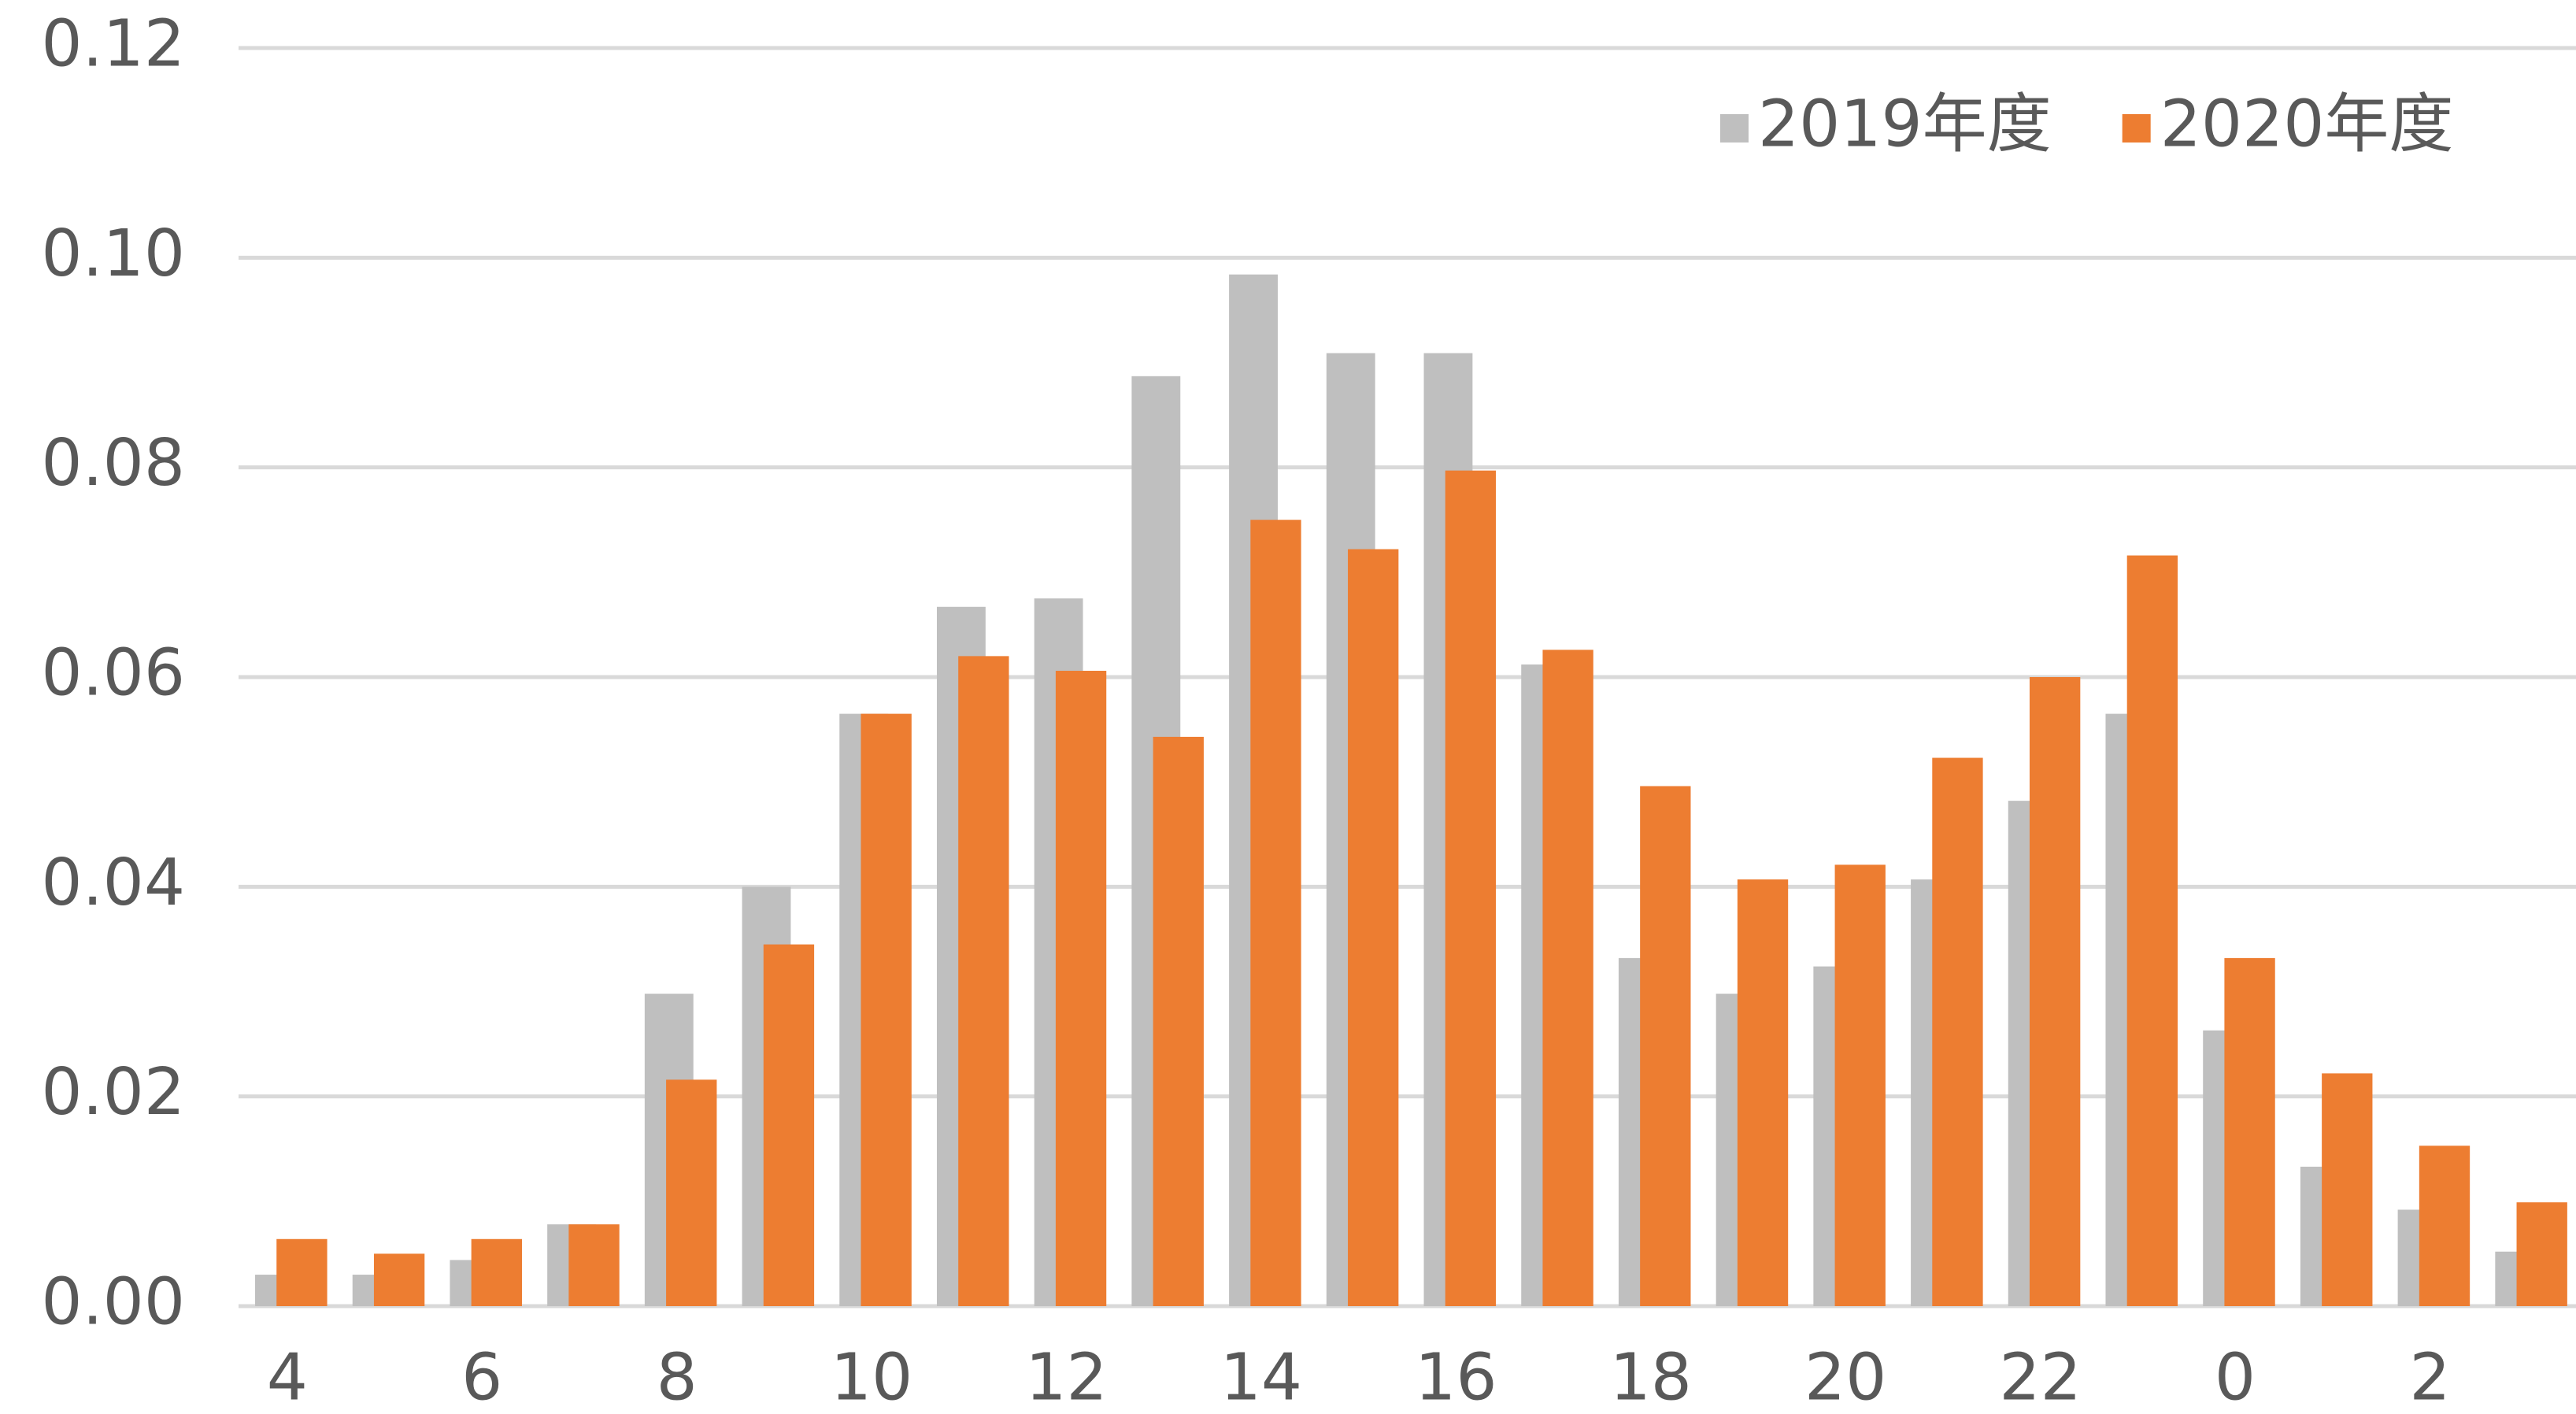 The image size is (2576, 1414). What do you see at coordinates (113, 883) in the screenshot?
I see `y-tick-label: 0.04` at bounding box center [113, 883].